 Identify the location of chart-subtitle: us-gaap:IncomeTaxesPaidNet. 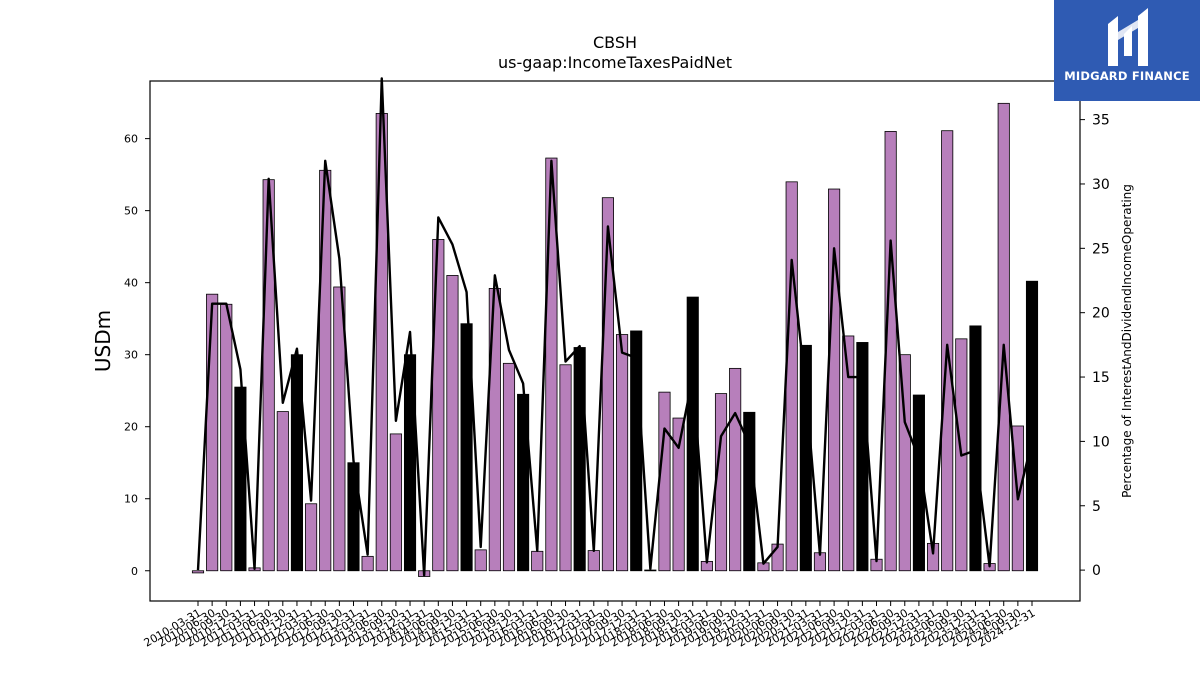
(615, 62).